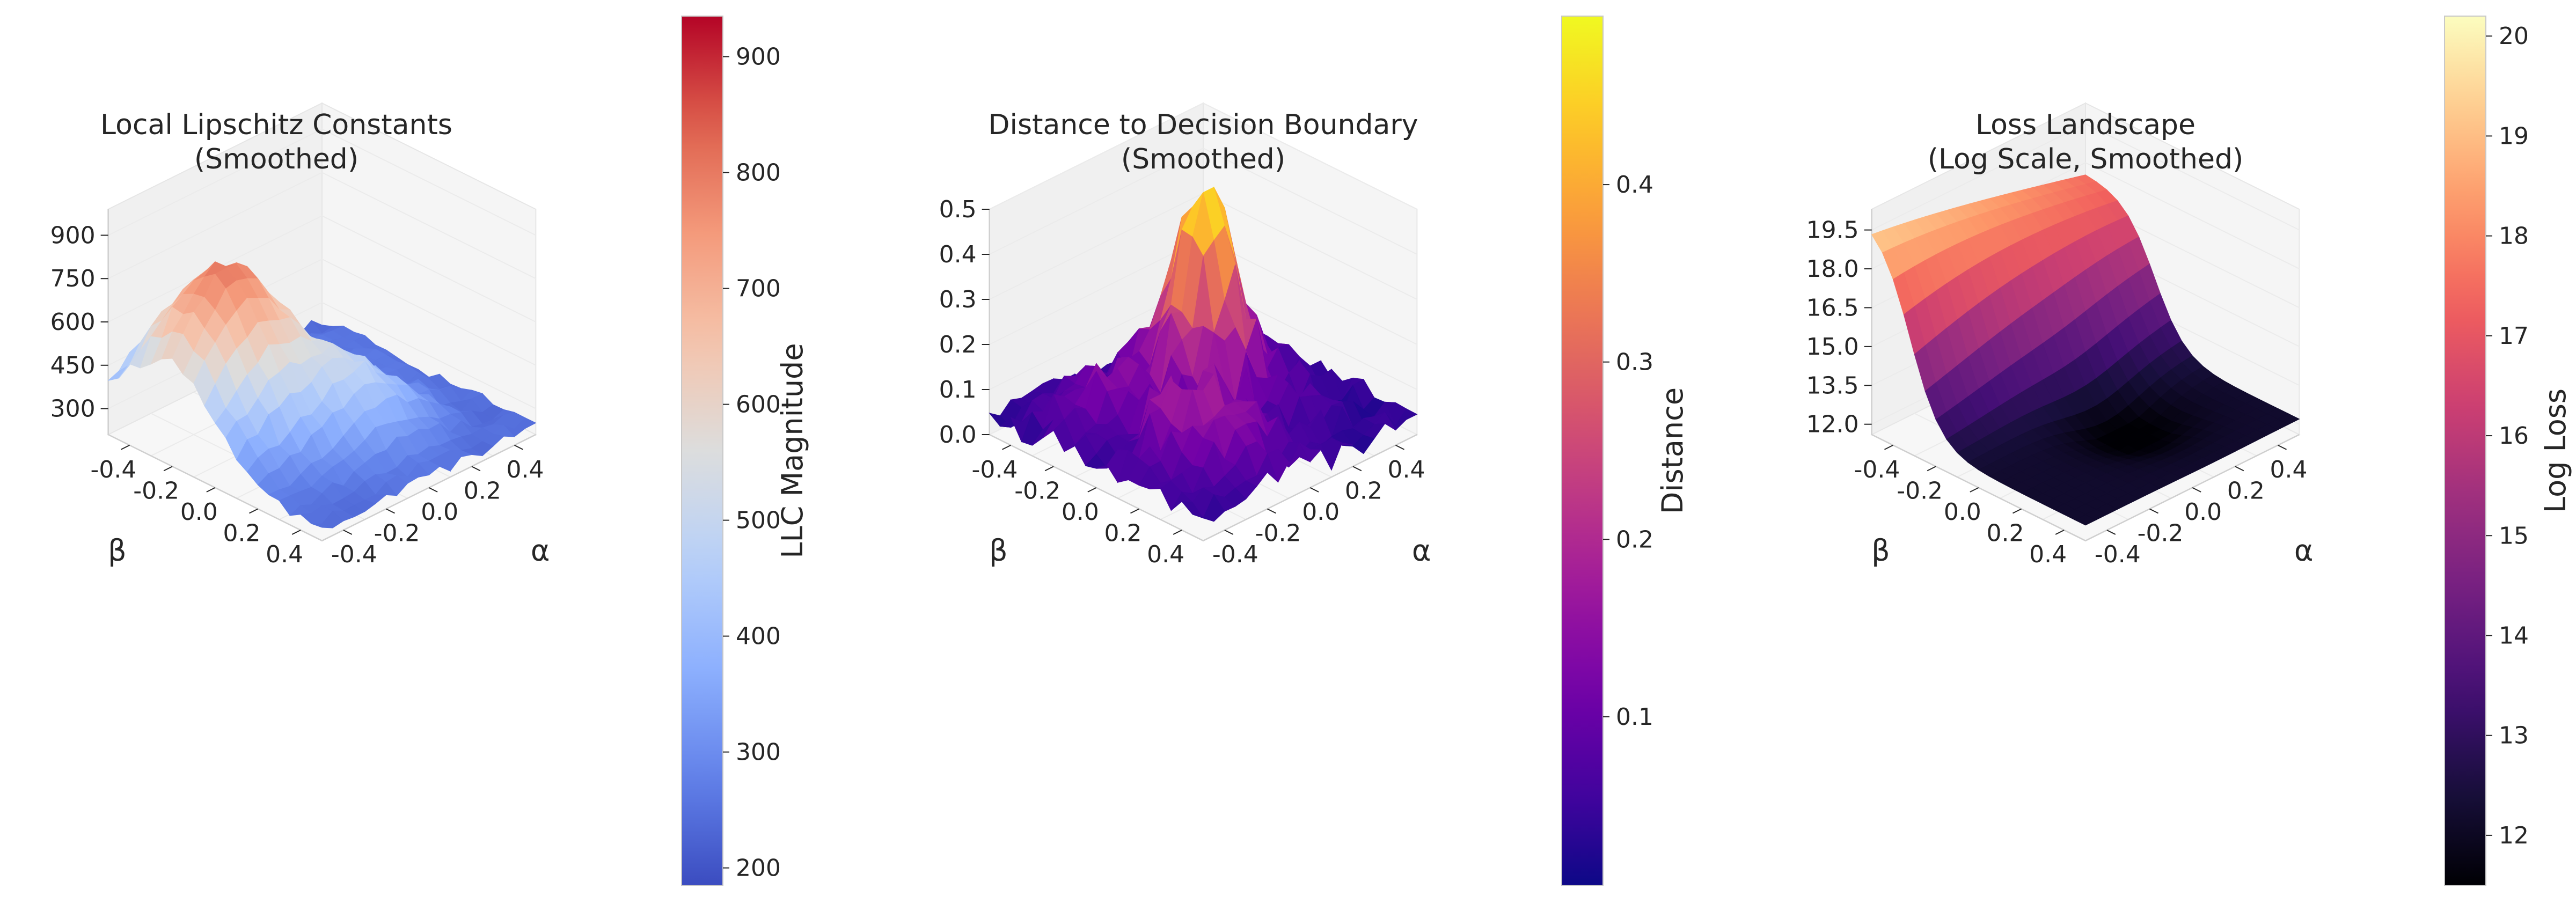 The image size is (2576, 903). What do you see at coordinates (758, 636) in the screenshot?
I see `colorbar-tick-label: 400` at bounding box center [758, 636].